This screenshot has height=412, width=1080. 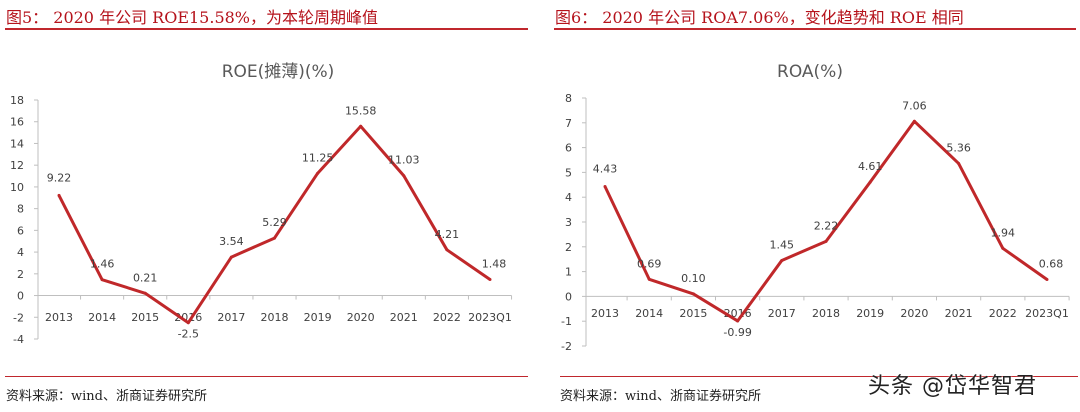 What do you see at coordinates (568, 222) in the screenshot?
I see `y-tick-label: 3` at bounding box center [568, 222].